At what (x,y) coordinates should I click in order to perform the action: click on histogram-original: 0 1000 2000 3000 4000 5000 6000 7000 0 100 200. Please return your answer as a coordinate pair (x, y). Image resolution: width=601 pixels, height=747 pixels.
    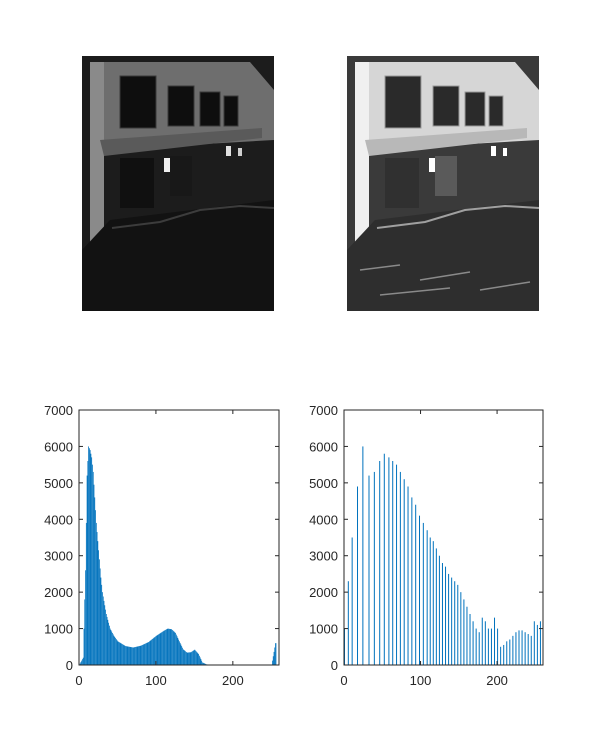
    Looking at the image, I should click on (162, 545).